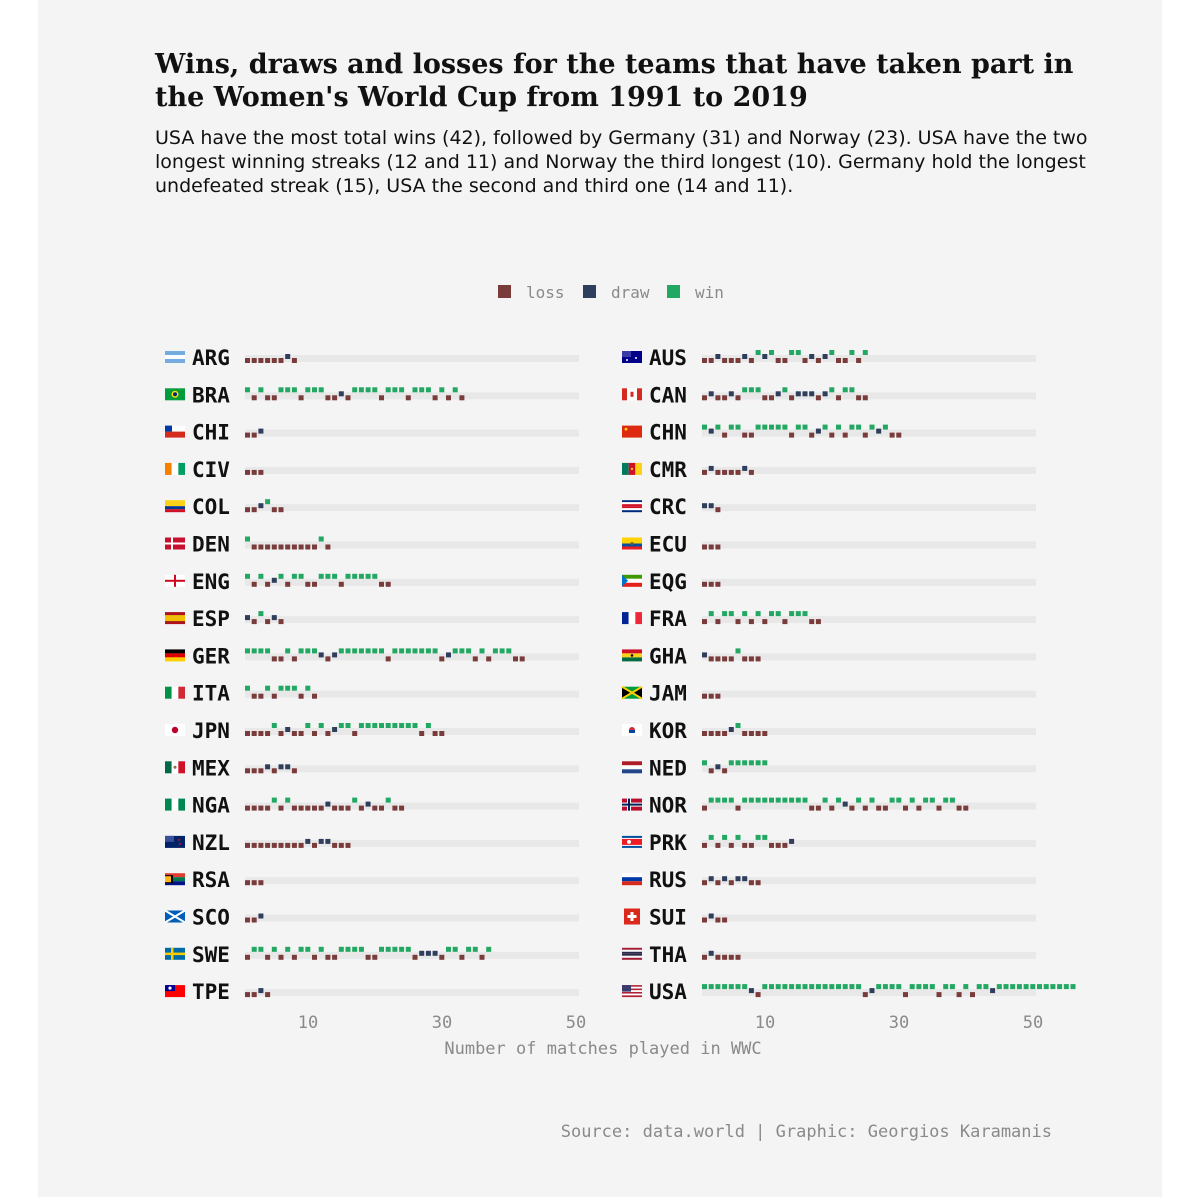 The width and height of the screenshot is (1200, 1200). I want to click on team-label-ita: ITA, so click(211, 694).